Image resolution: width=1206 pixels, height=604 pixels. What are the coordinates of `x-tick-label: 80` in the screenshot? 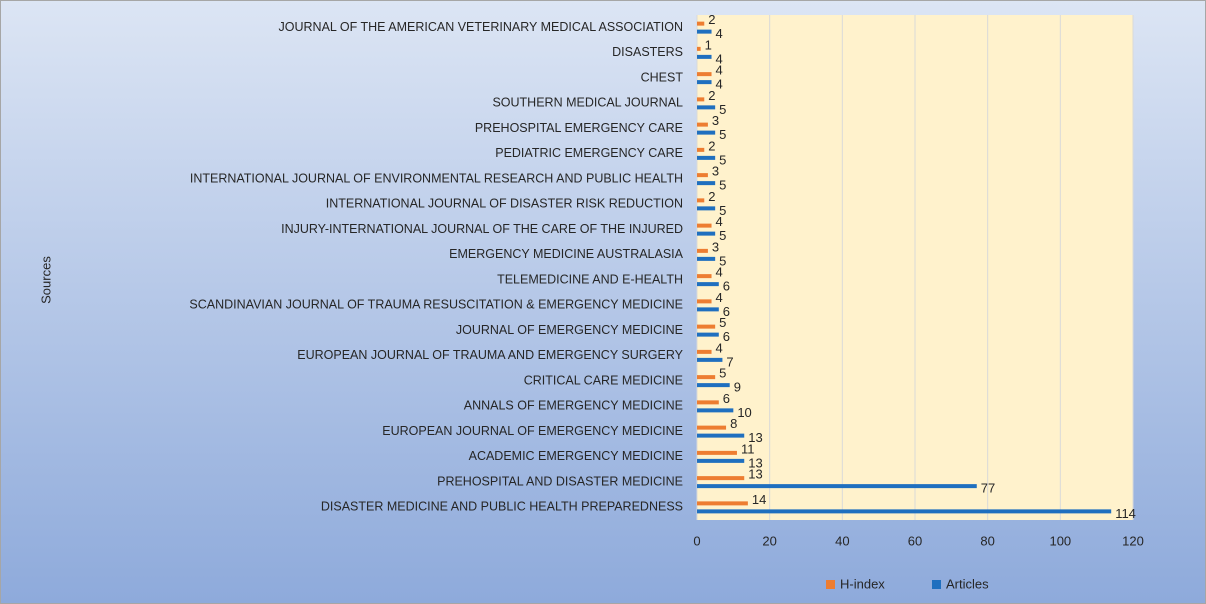 It's located at (987, 540).